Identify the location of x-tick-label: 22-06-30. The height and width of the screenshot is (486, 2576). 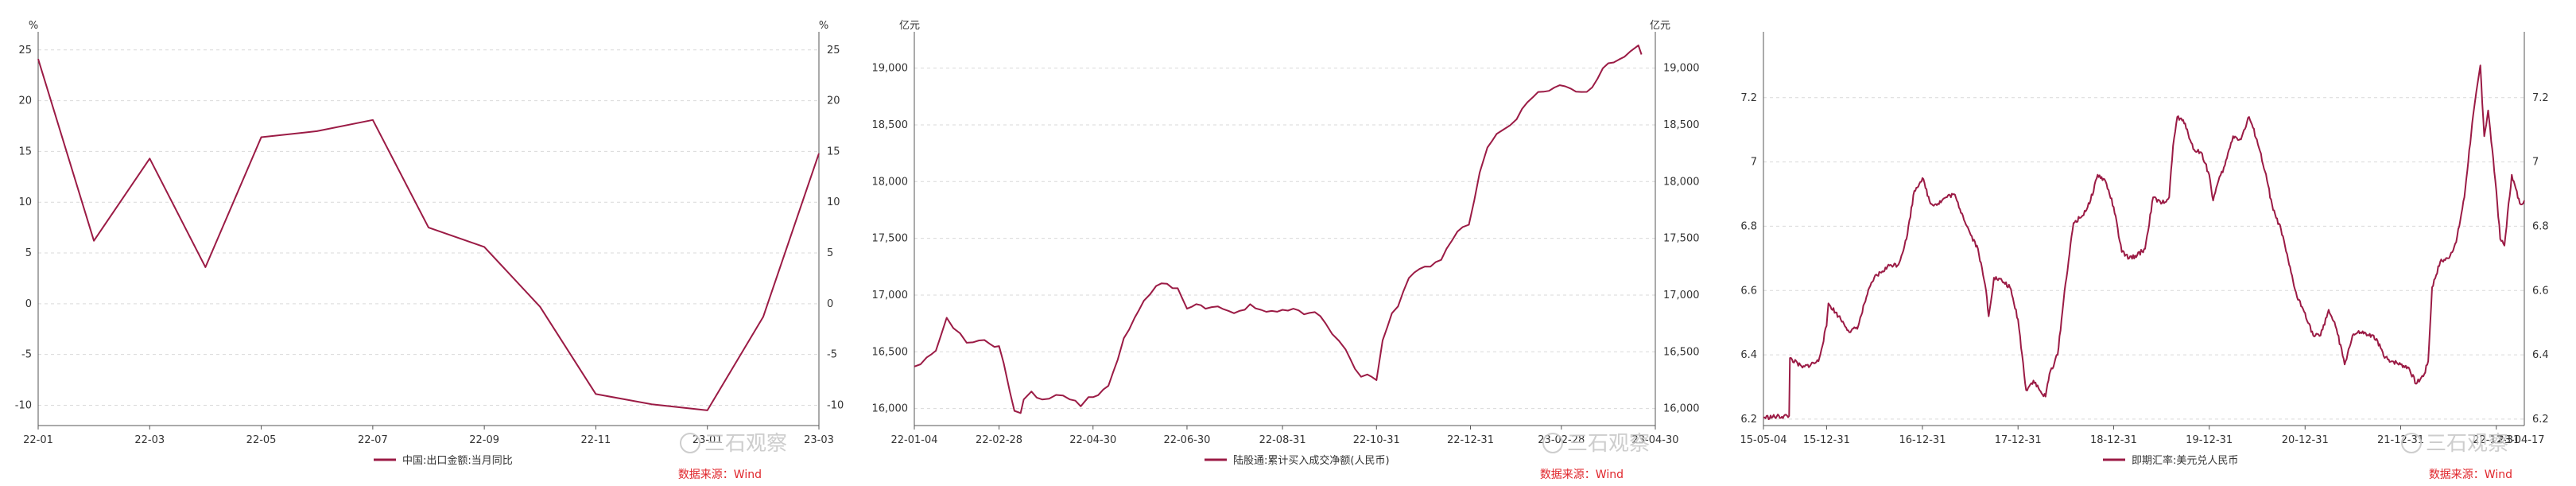
(1186, 440).